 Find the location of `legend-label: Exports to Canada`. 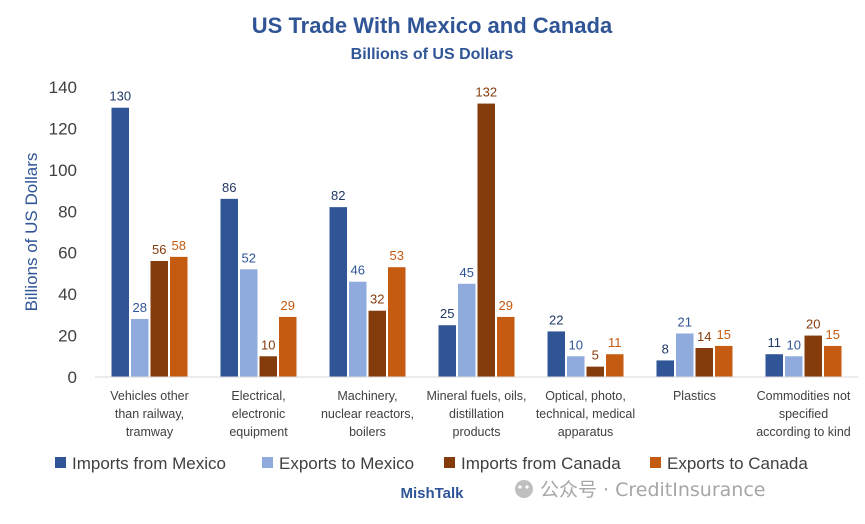

legend-label: Exports to Canada is located at coordinates (737, 463).